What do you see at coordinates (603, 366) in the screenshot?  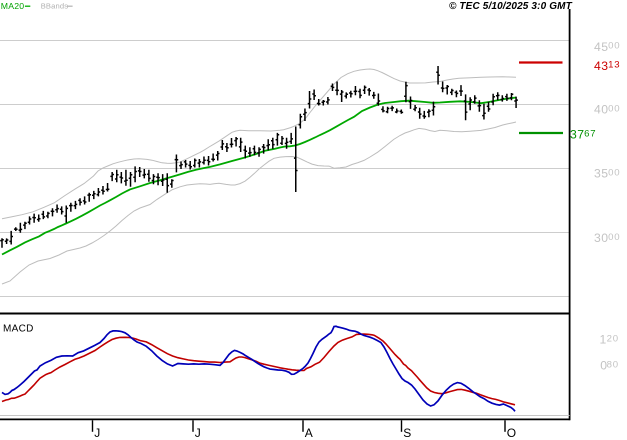 I see `svg-text: 0` at bounding box center [603, 366].